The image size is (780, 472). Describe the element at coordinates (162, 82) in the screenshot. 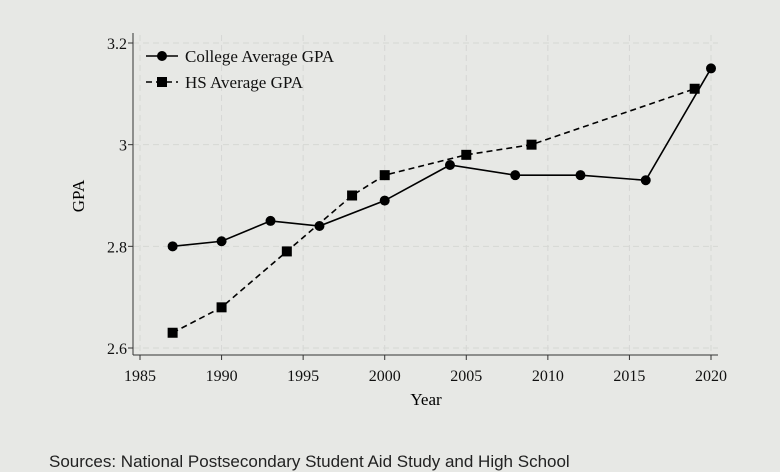

I see `legend-marker-square` at that location.